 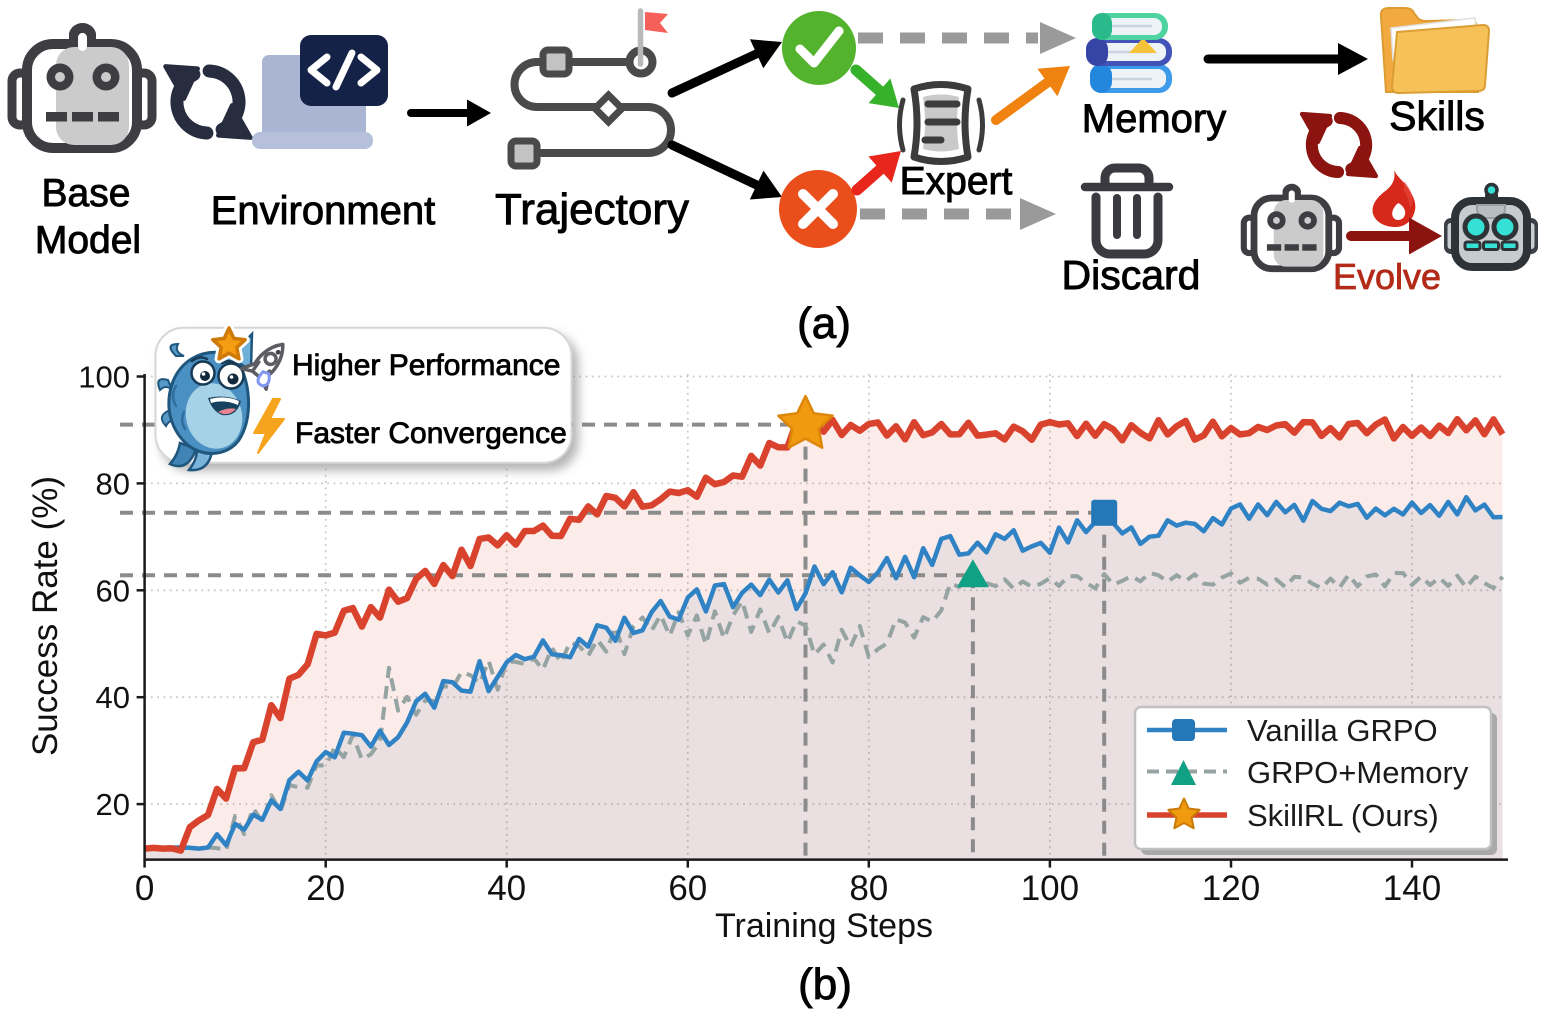 I want to click on svg-text: Skills, so click(x=1437, y=116).